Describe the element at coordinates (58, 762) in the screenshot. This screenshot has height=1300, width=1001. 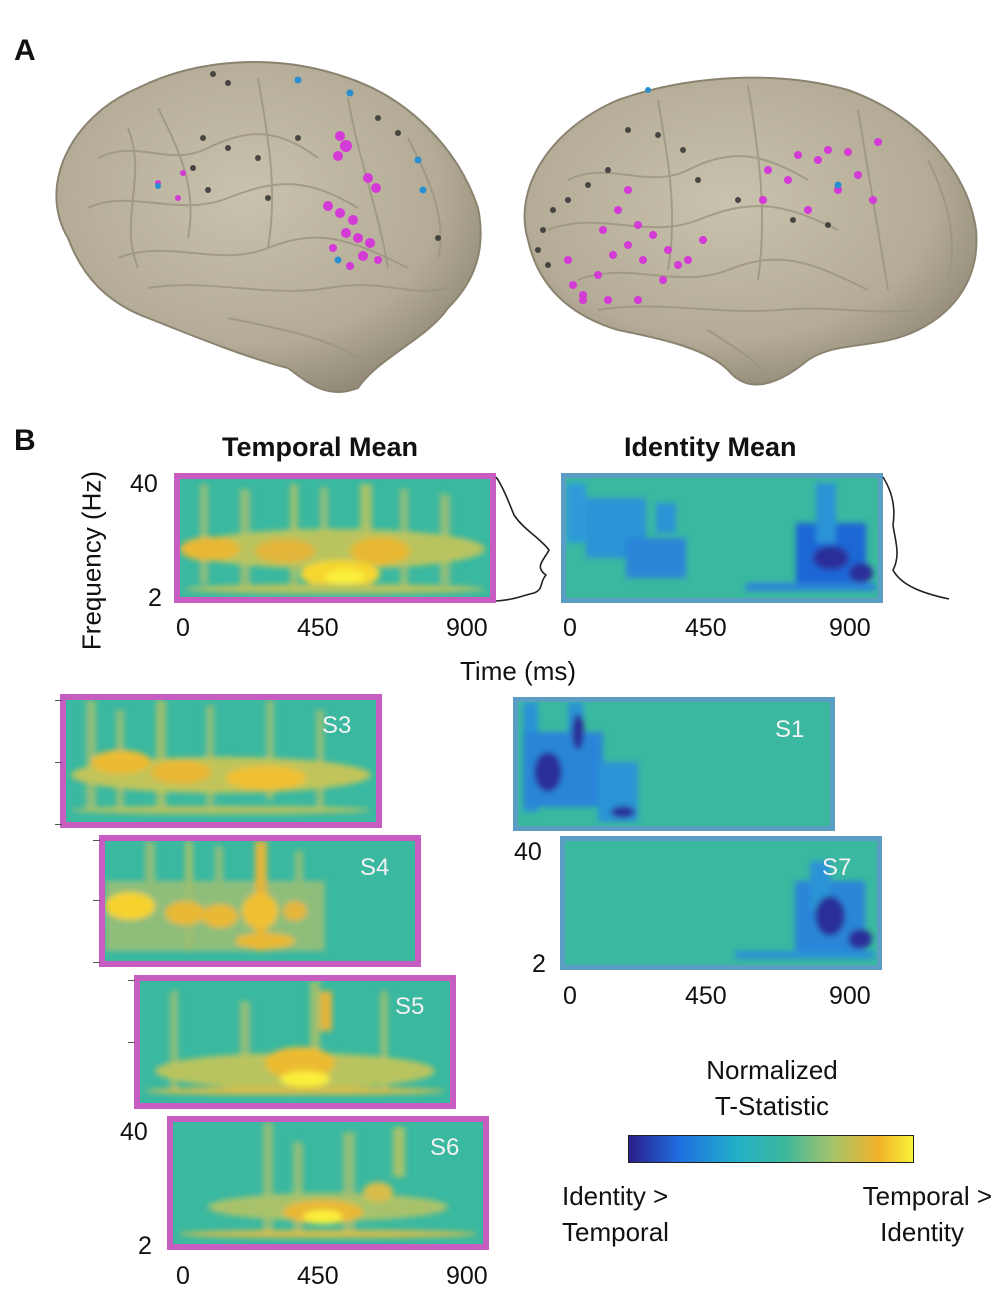
I see `s3-ytick-mid` at that location.